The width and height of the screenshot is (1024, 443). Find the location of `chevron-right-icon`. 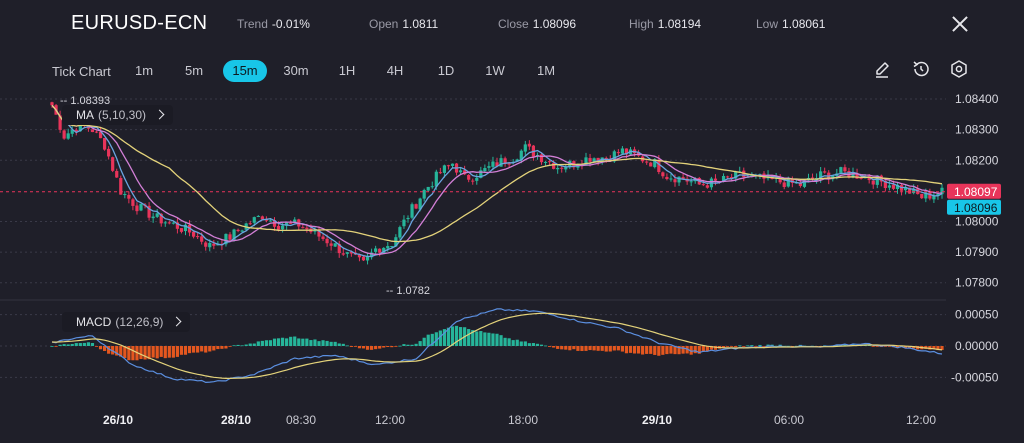

chevron-right-icon is located at coordinates (159, 114).